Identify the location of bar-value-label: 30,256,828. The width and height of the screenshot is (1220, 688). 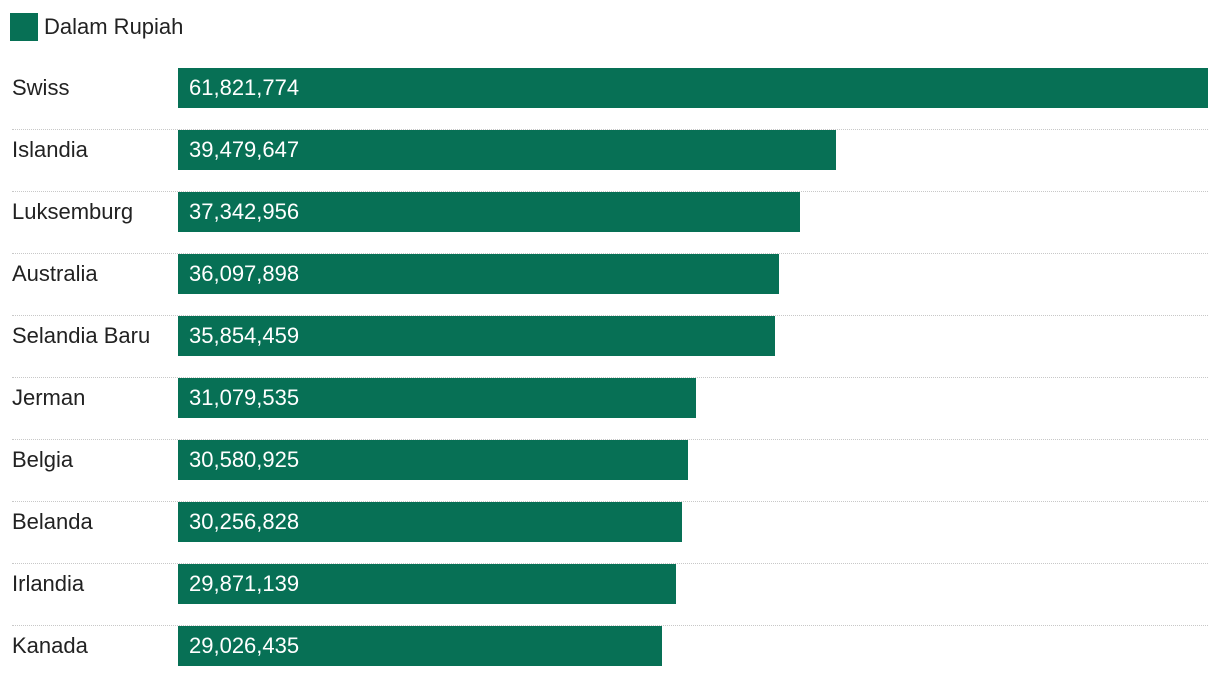
(244, 521).